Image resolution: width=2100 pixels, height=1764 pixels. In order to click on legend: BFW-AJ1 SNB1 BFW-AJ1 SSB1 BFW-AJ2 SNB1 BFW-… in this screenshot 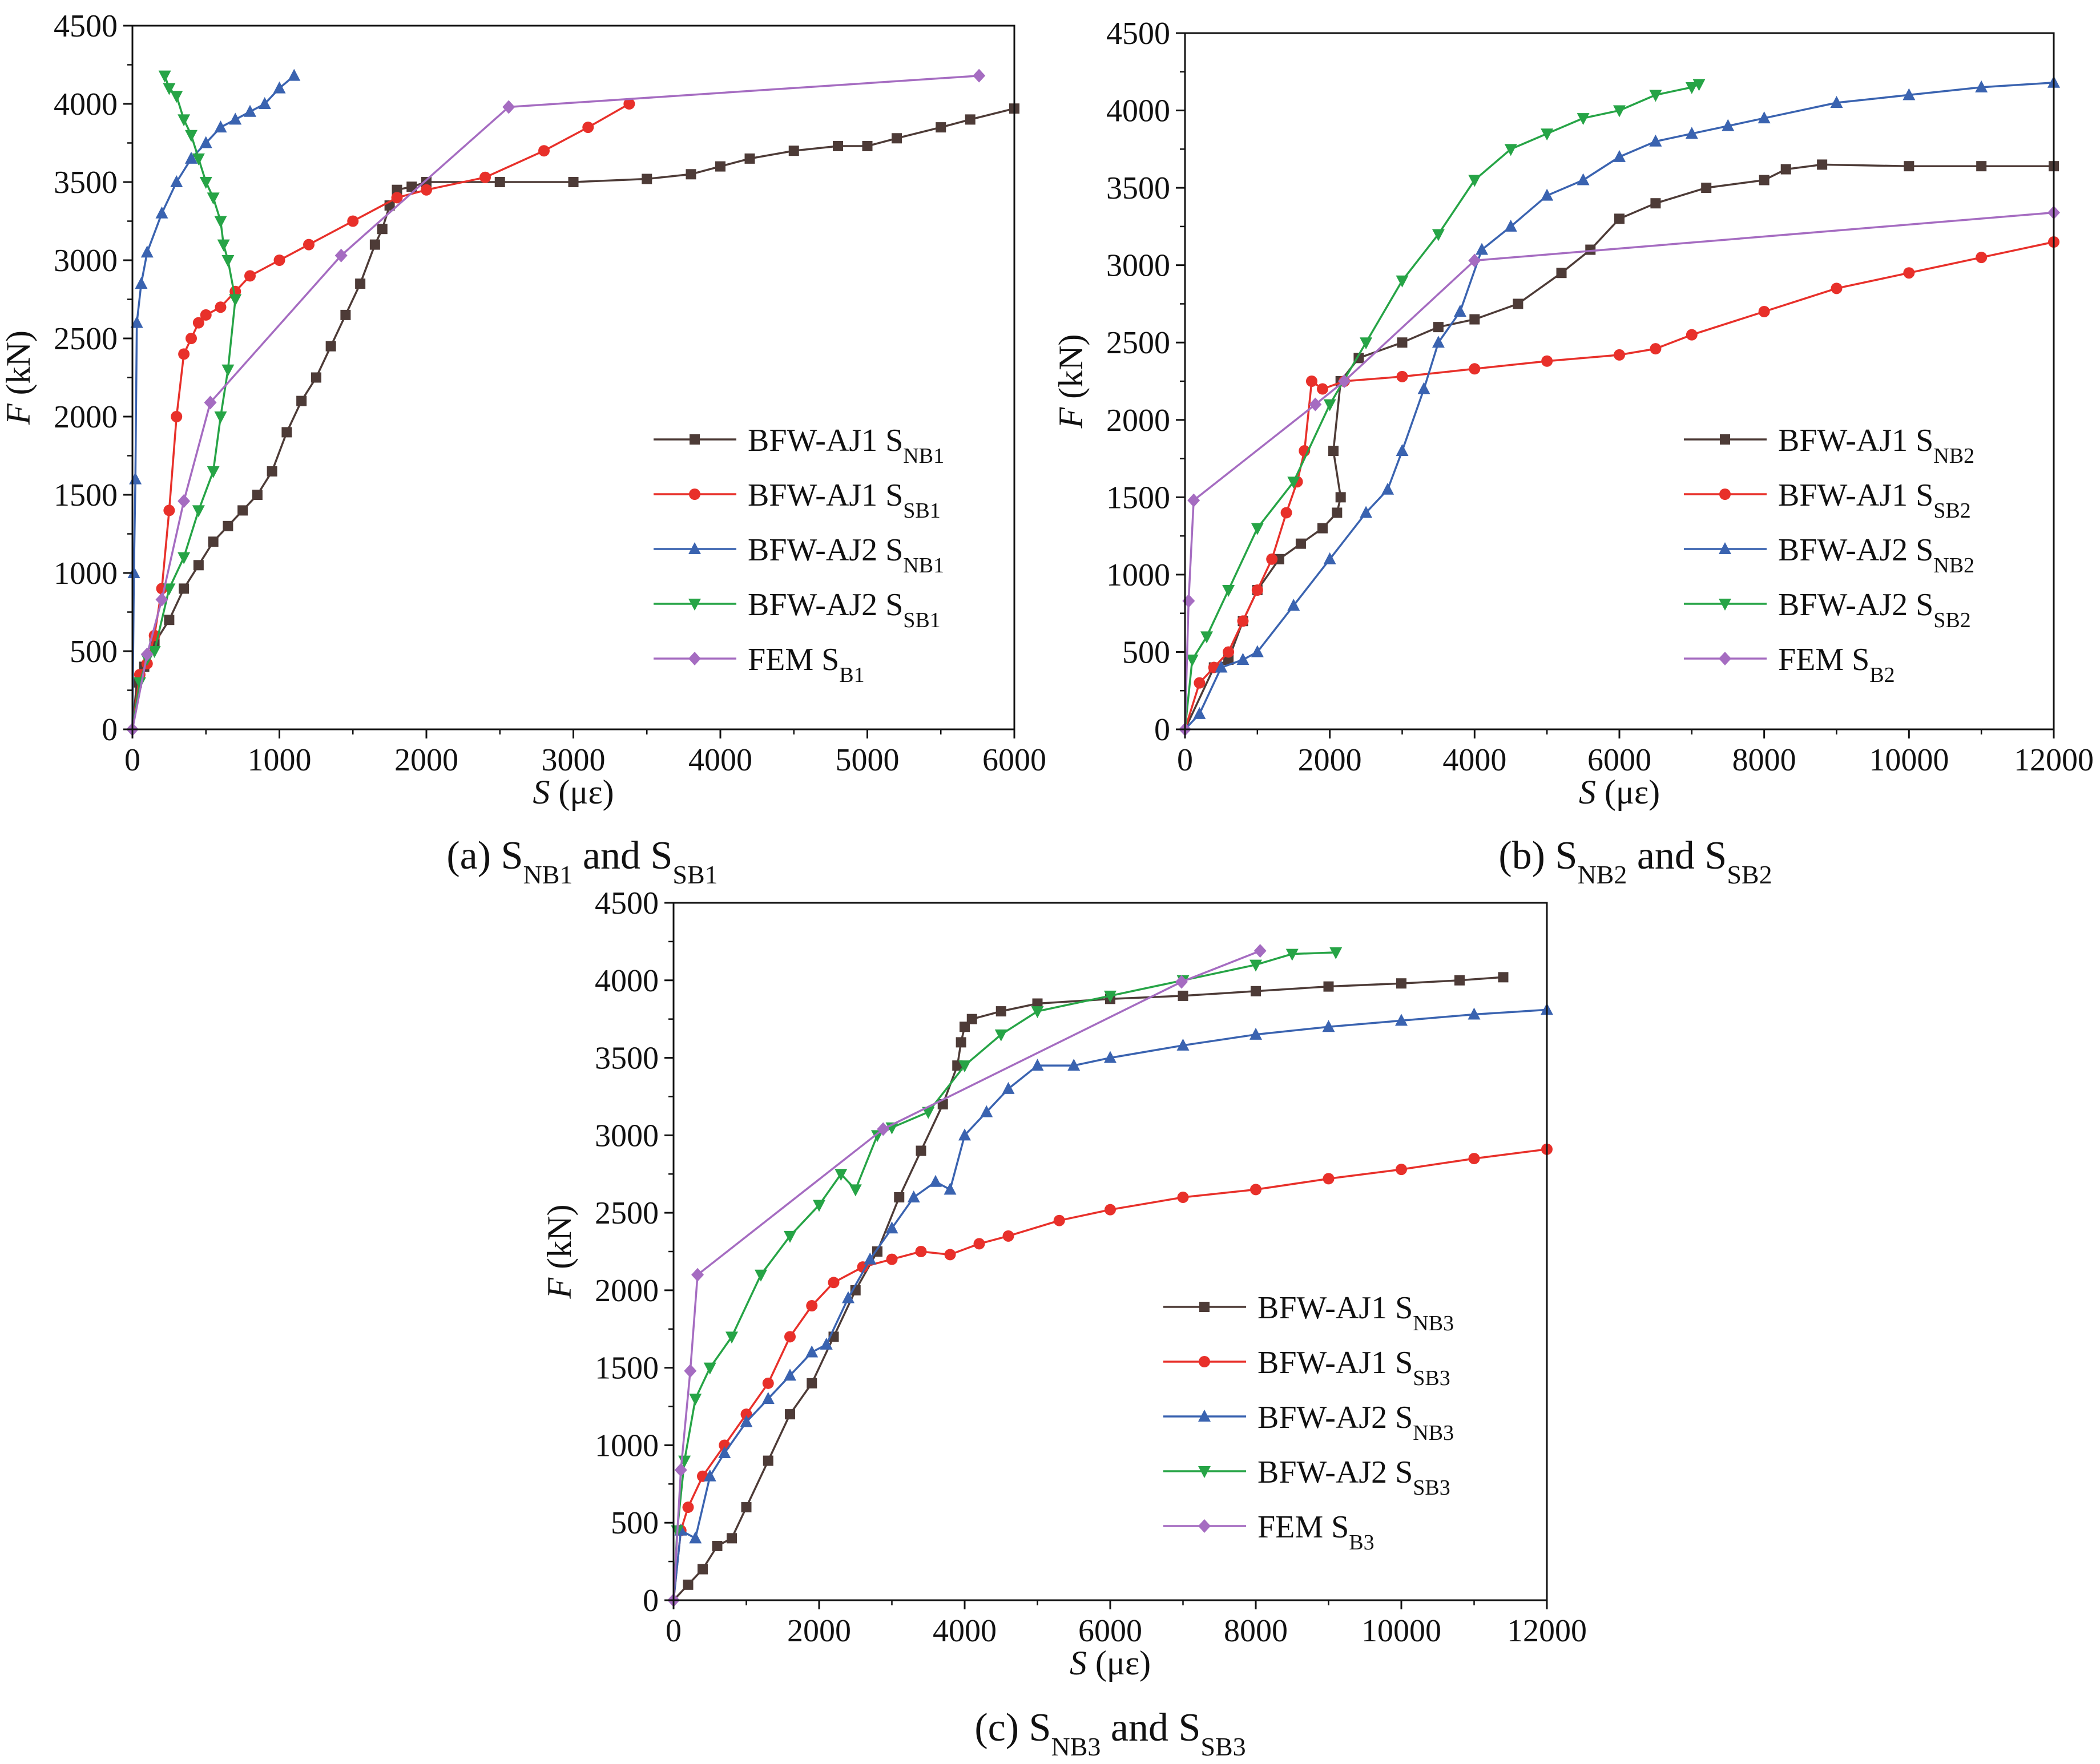, I will do `click(799, 555)`.